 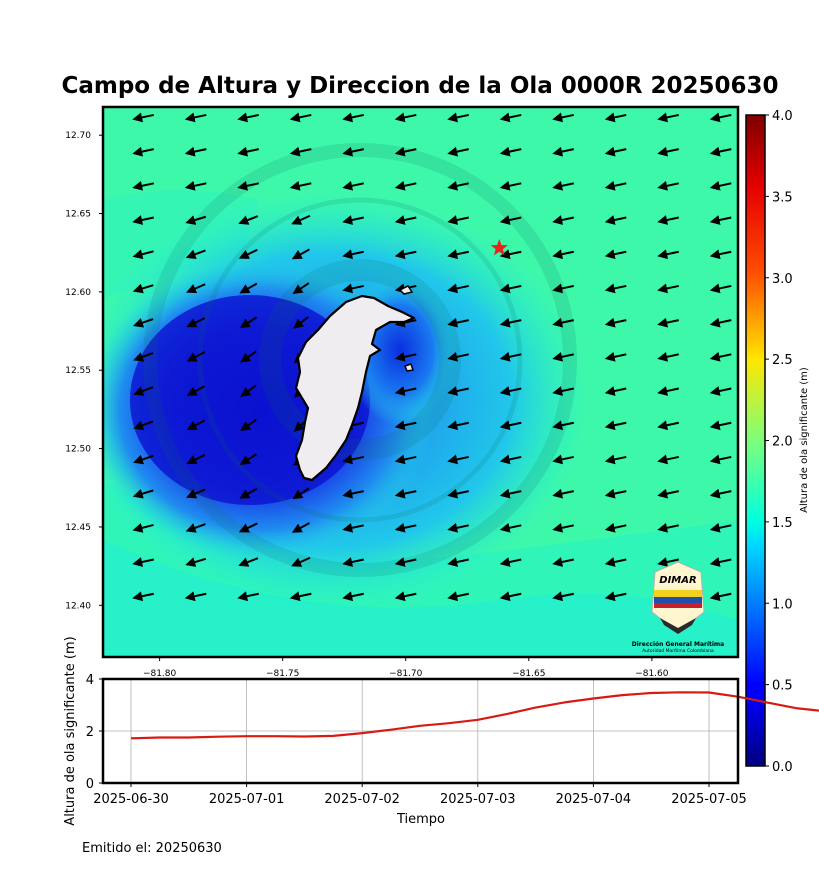 What do you see at coordinates (78, 215) in the screenshot?
I see `map-y-tick-label: 12.65` at bounding box center [78, 215].